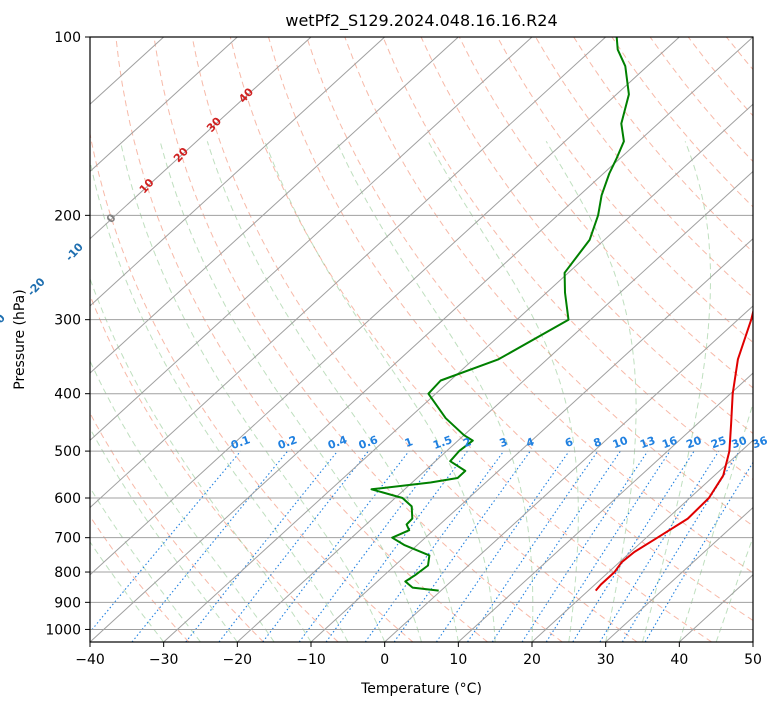 The image size is (775, 713). I want to click on x-tick-label: 30, so click(606, 660).